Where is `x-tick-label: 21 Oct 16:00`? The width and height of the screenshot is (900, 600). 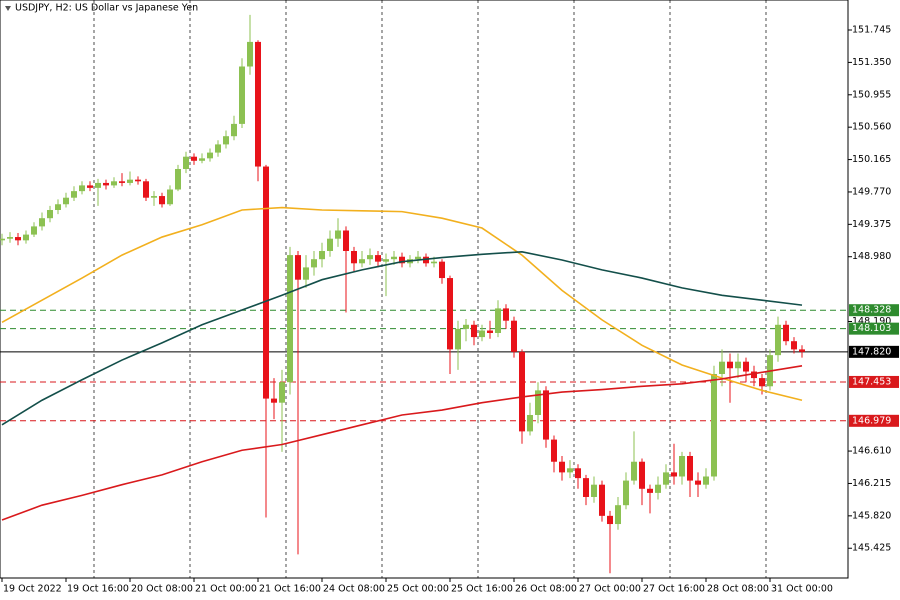 x-tick-label: 21 Oct 16:00 is located at coordinates (290, 589).